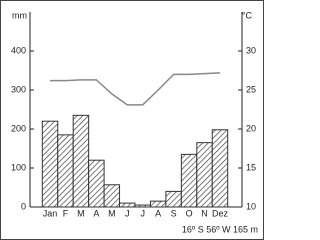  What do you see at coordinates (220, 213) in the screenshot?
I see `x-tick-label: Dez` at bounding box center [220, 213].